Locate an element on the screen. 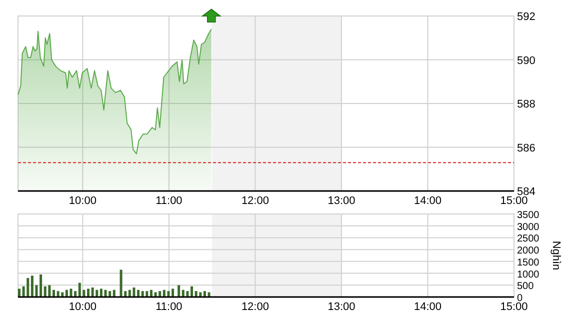 The image size is (570, 320). y-tick-label: 592 is located at coordinates (526, 17).